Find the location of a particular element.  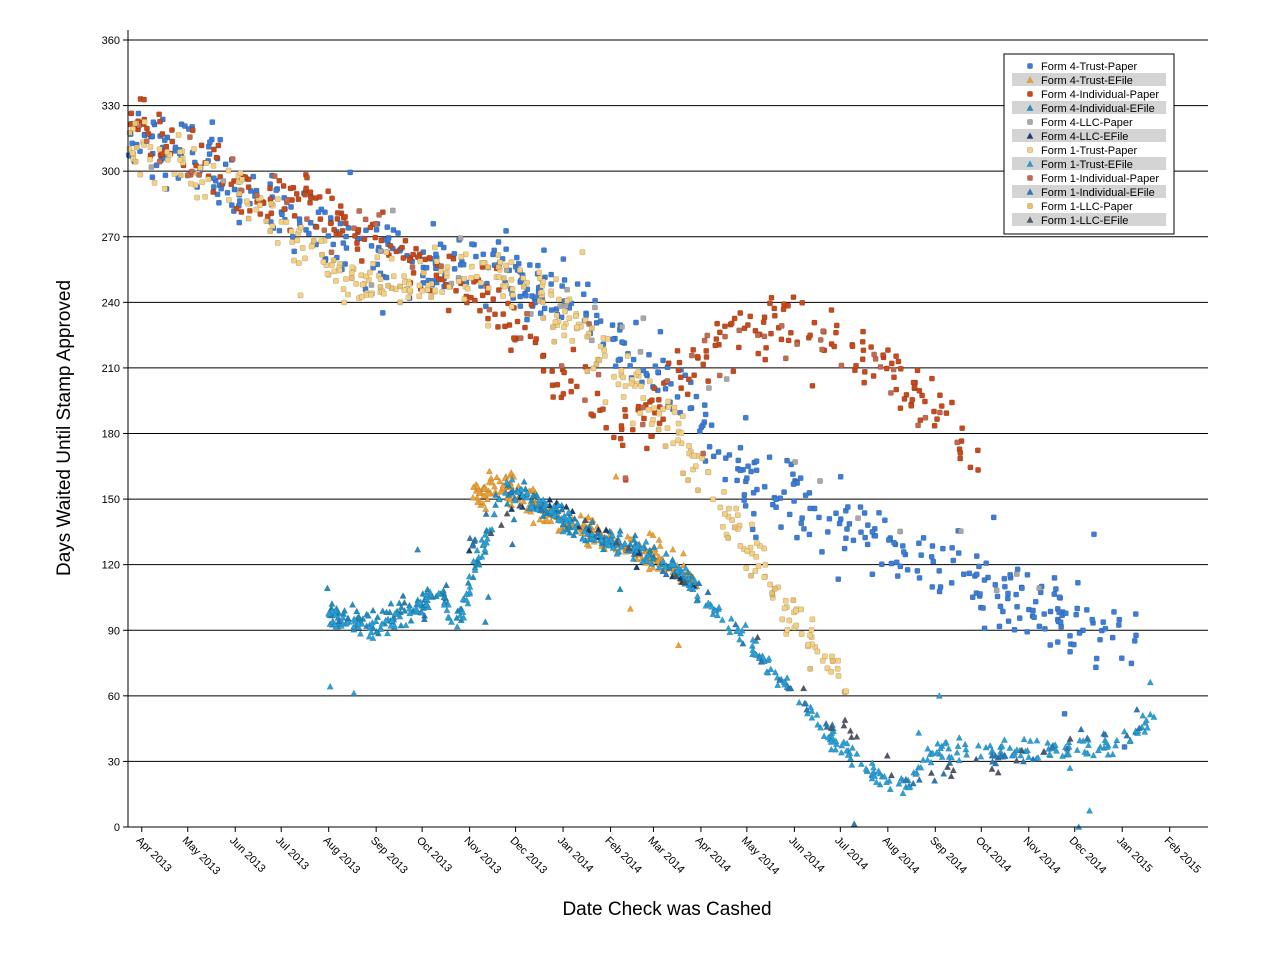

square-marker-icon is located at coordinates (1030, 66).